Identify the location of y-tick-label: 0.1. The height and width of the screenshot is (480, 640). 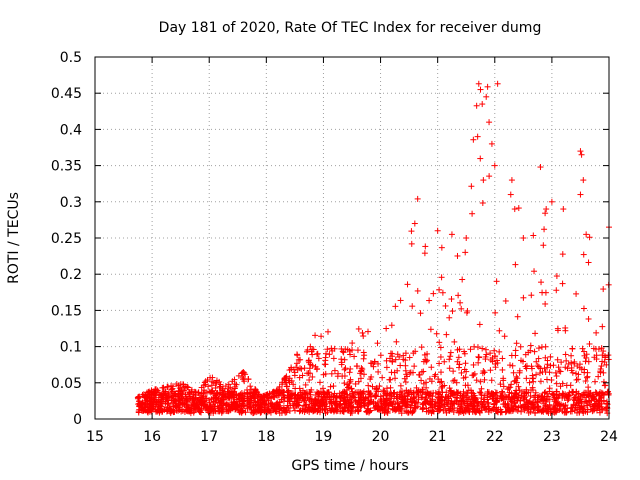
(71, 348).